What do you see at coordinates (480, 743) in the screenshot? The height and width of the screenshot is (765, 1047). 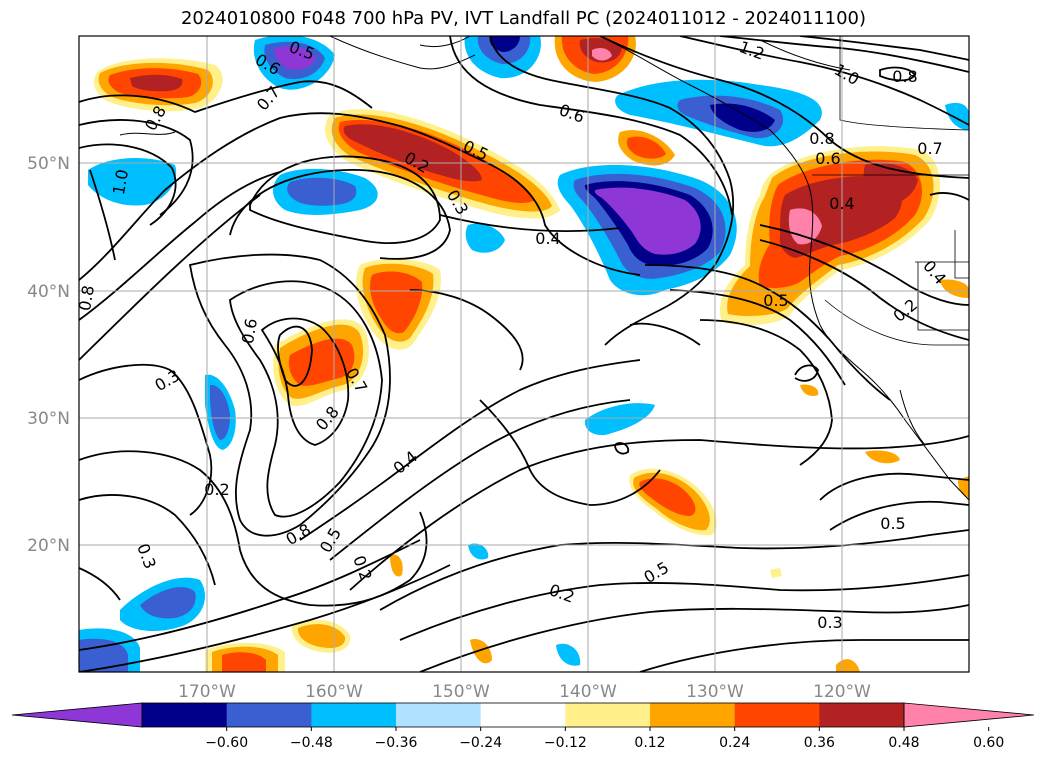 I see `colorbar-tick-label: −0.24` at bounding box center [480, 743].